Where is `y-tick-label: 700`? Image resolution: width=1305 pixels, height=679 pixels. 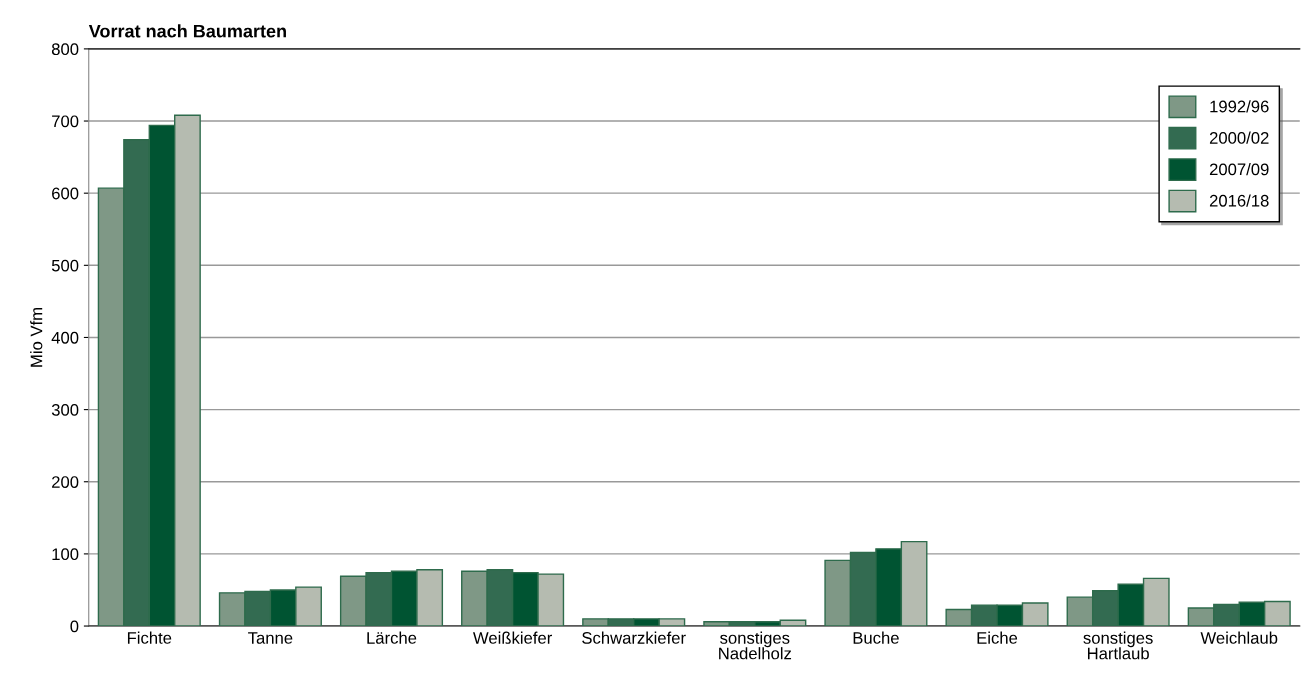
y-tick-label: 700 is located at coordinates (65, 121).